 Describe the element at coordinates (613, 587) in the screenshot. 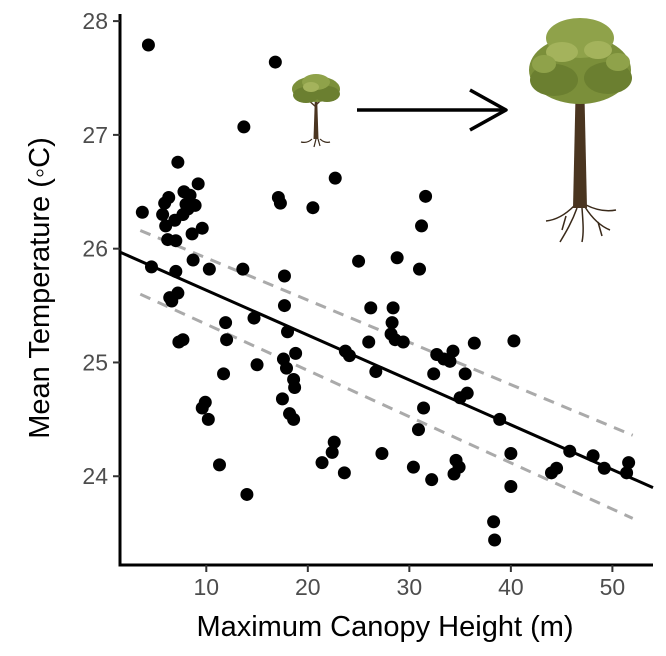

I see `x-tick-label: 50` at that location.